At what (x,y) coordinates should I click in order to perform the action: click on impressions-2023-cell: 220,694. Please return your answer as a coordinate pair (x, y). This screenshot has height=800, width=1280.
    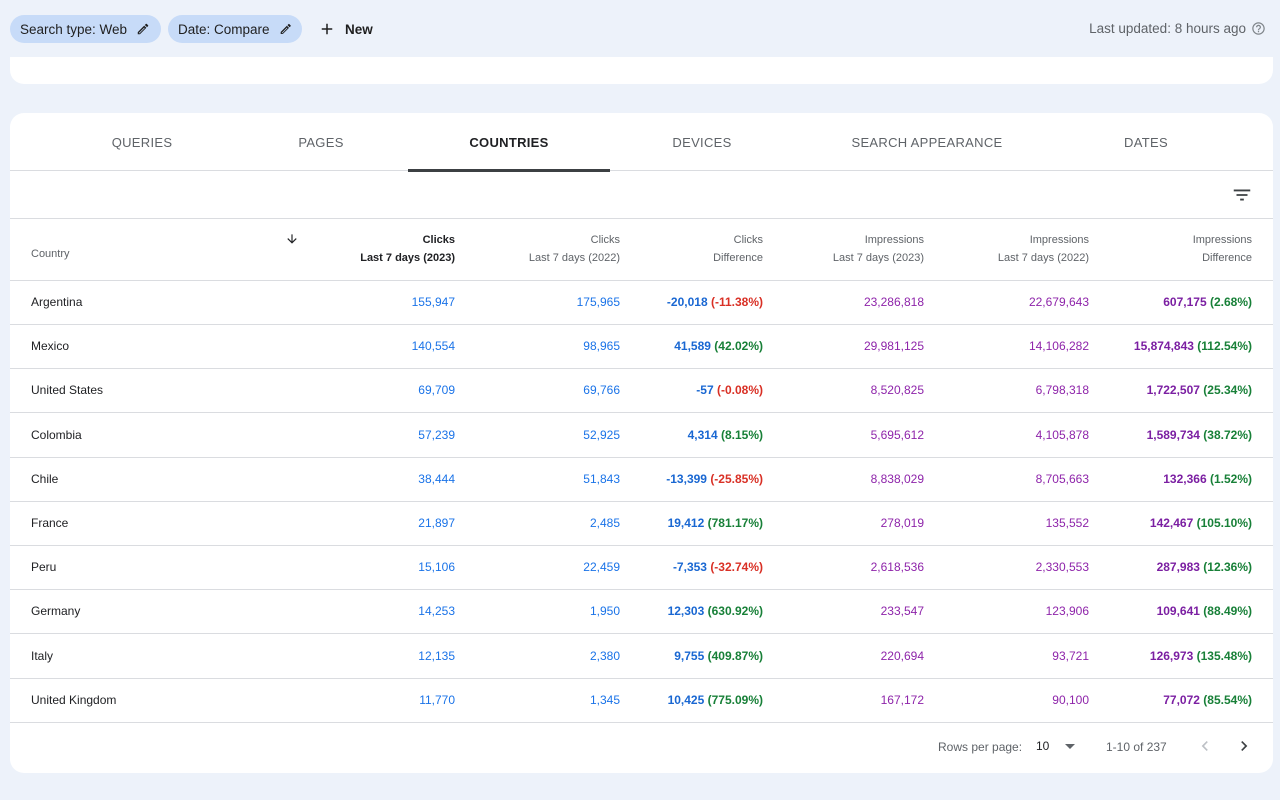
    Looking at the image, I should click on (902, 655).